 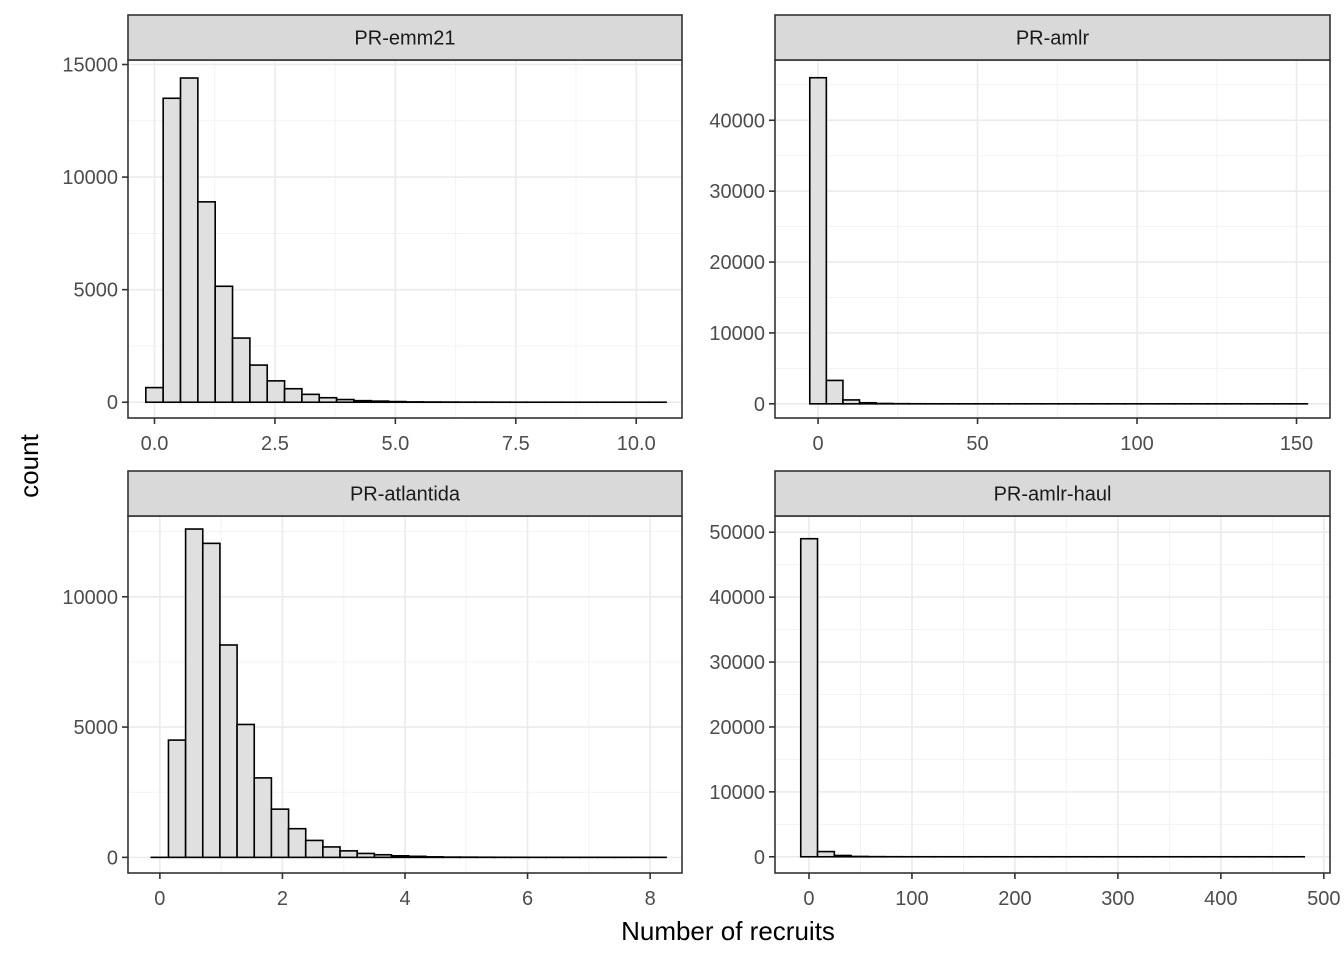 I want to click on x-tick-label: 400, so click(x=1220, y=899).